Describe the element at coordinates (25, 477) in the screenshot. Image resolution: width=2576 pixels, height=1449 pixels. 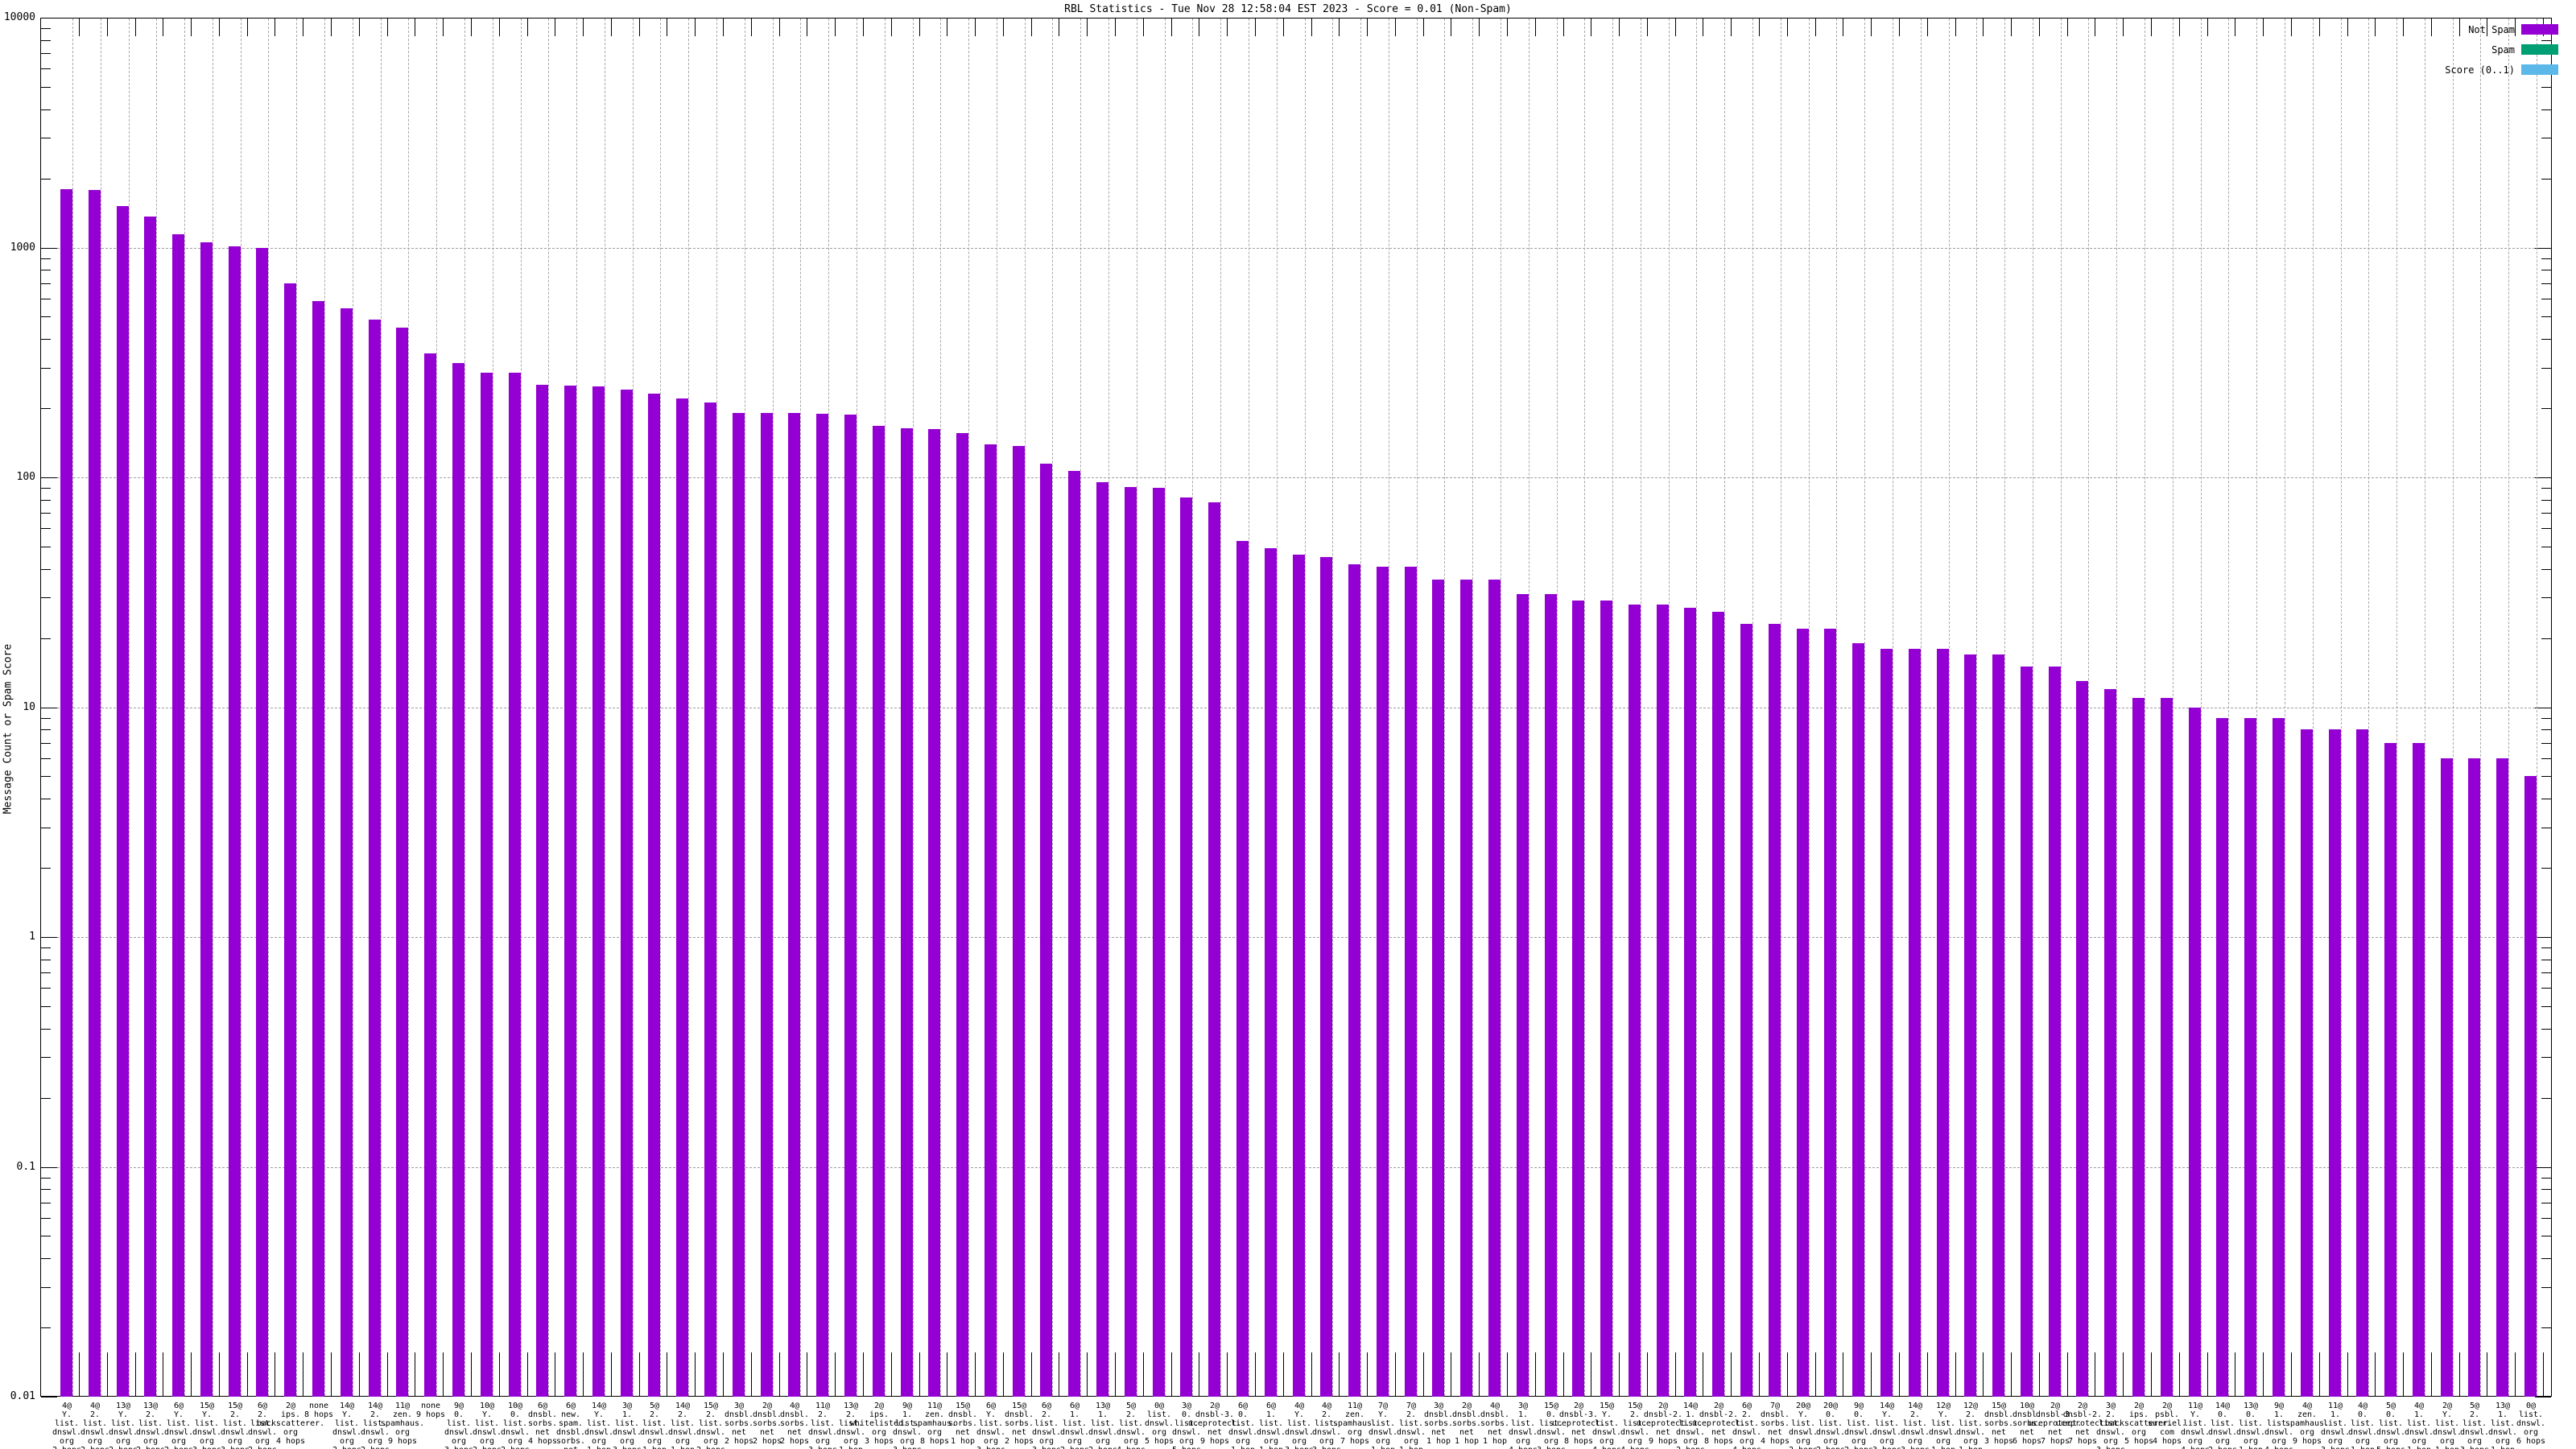
I see `y-tick-label: 100` at that location.